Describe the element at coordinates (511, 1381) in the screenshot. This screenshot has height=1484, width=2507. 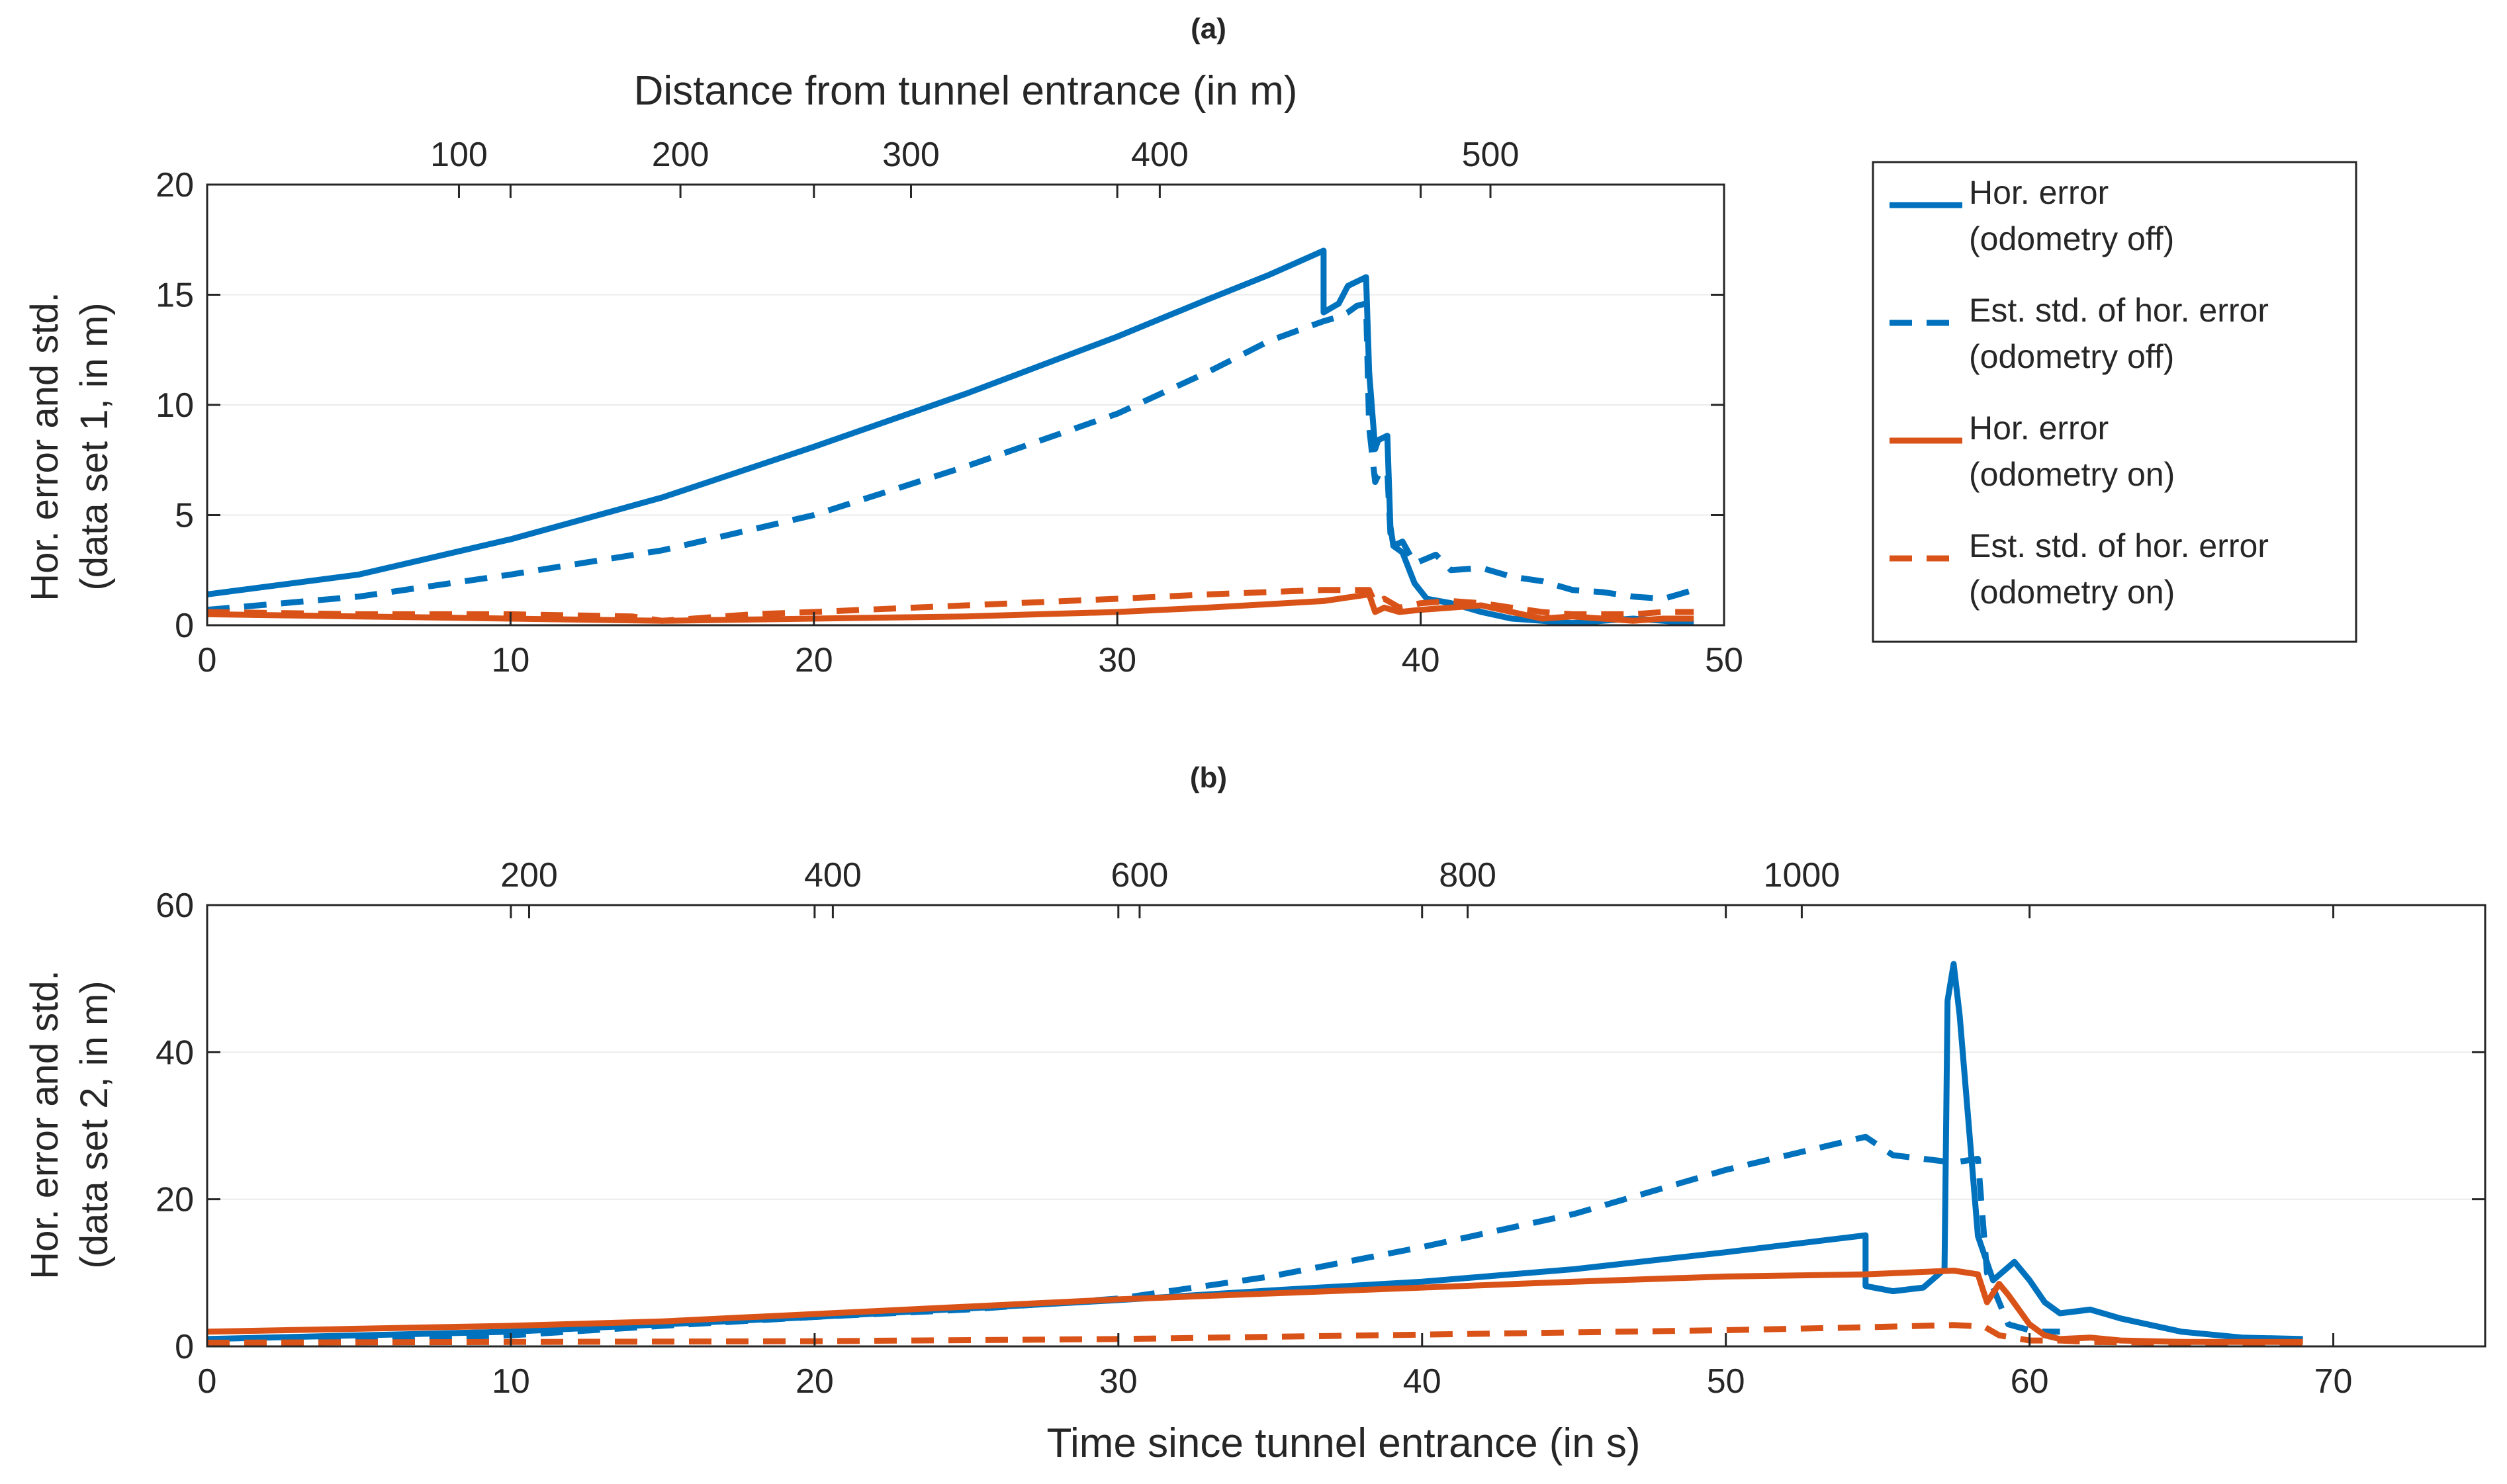
I see `panel-b-x-tick-label: 10` at that location.